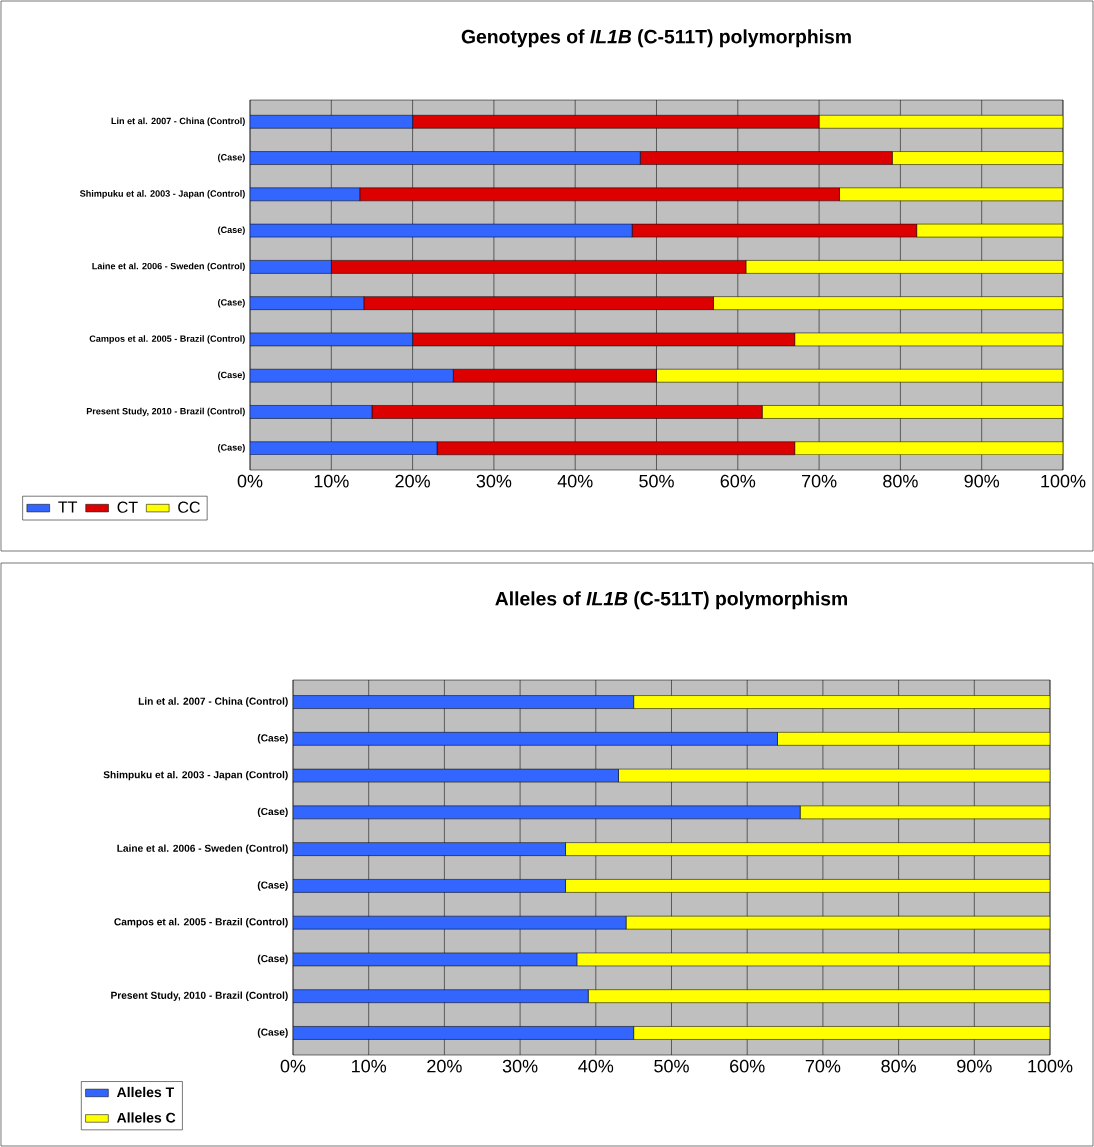  I want to click on chart-title: Alleles of IL1B (C-511T) polymorphism, so click(671, 600).